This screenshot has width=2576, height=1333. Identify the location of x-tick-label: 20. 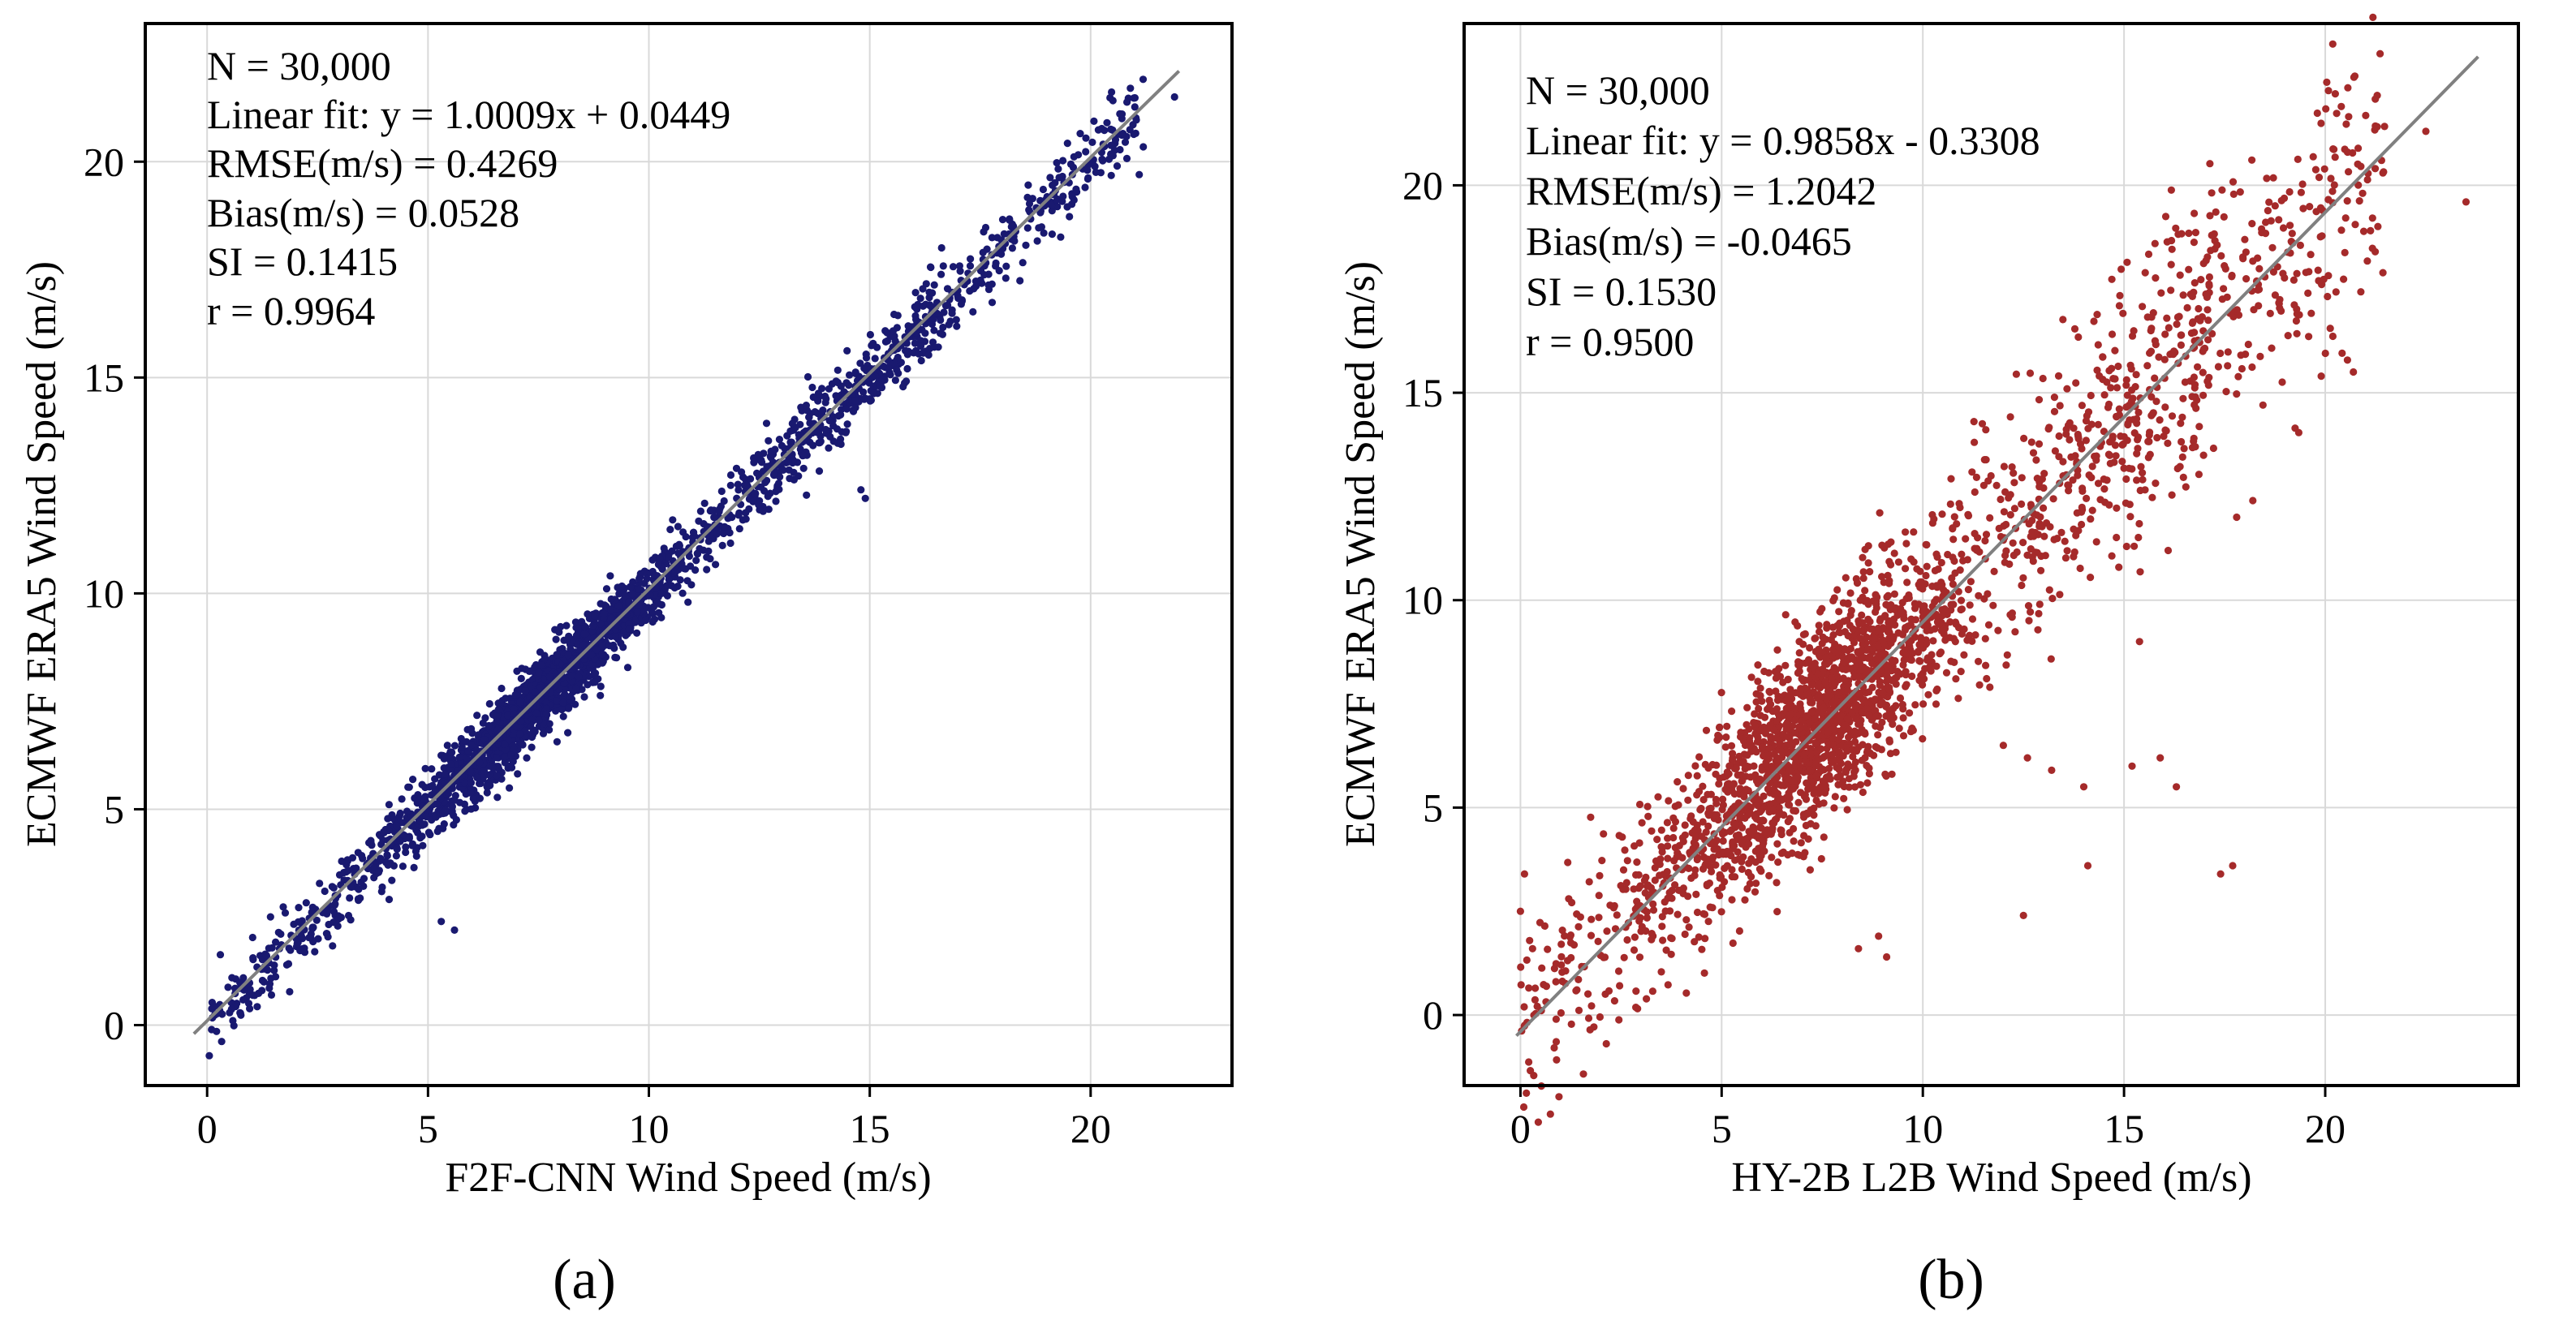
(1091, 1128).